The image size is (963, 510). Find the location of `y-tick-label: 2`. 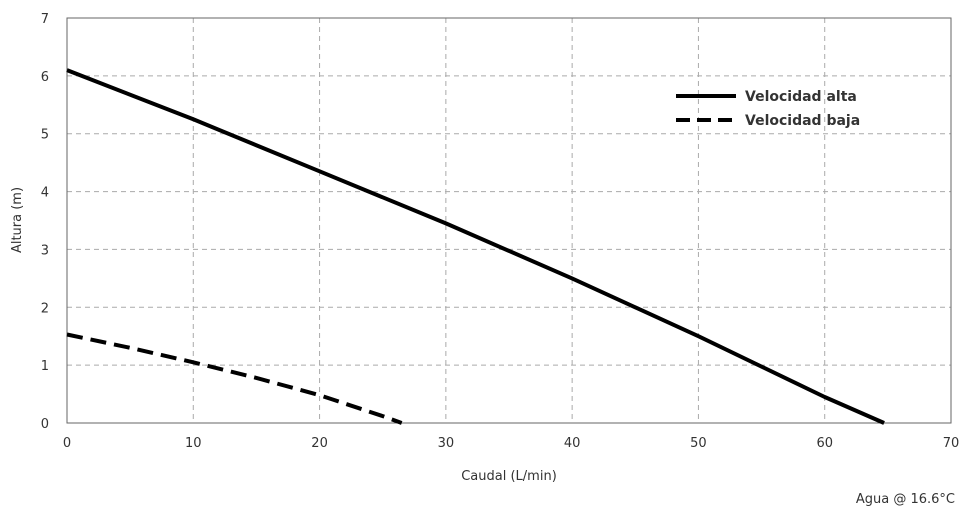

y-tick-label: 2 is located at coordinates (45, 308).